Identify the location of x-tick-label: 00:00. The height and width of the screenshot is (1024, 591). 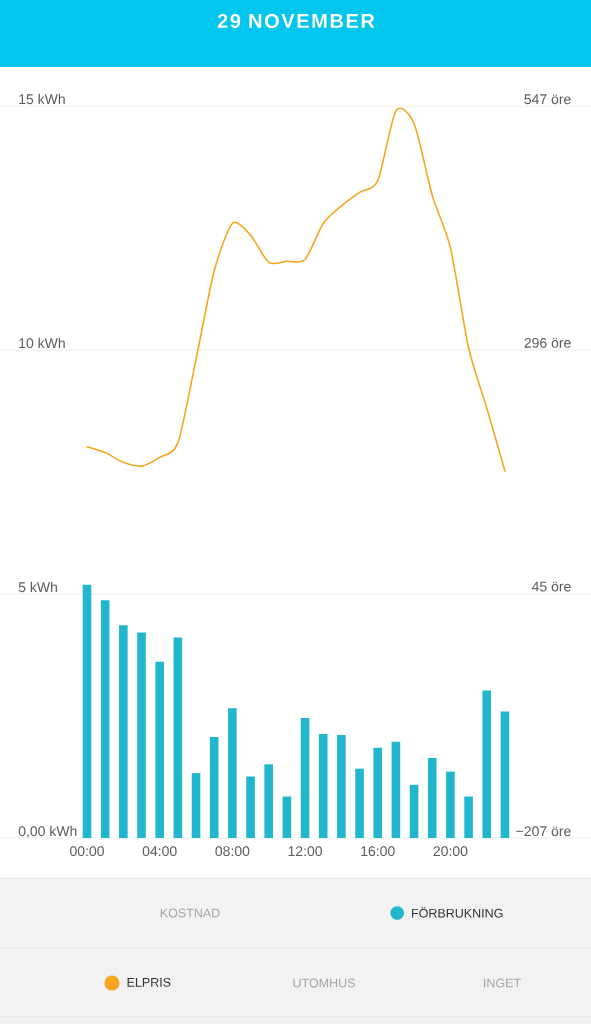
(87, 851).